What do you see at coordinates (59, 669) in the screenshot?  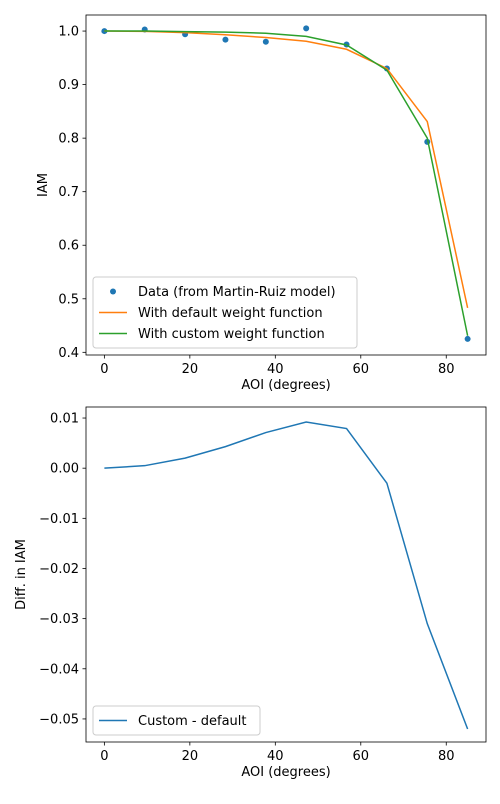 I see `y-tick-label: −0.04` at bounding box center [59, 669].